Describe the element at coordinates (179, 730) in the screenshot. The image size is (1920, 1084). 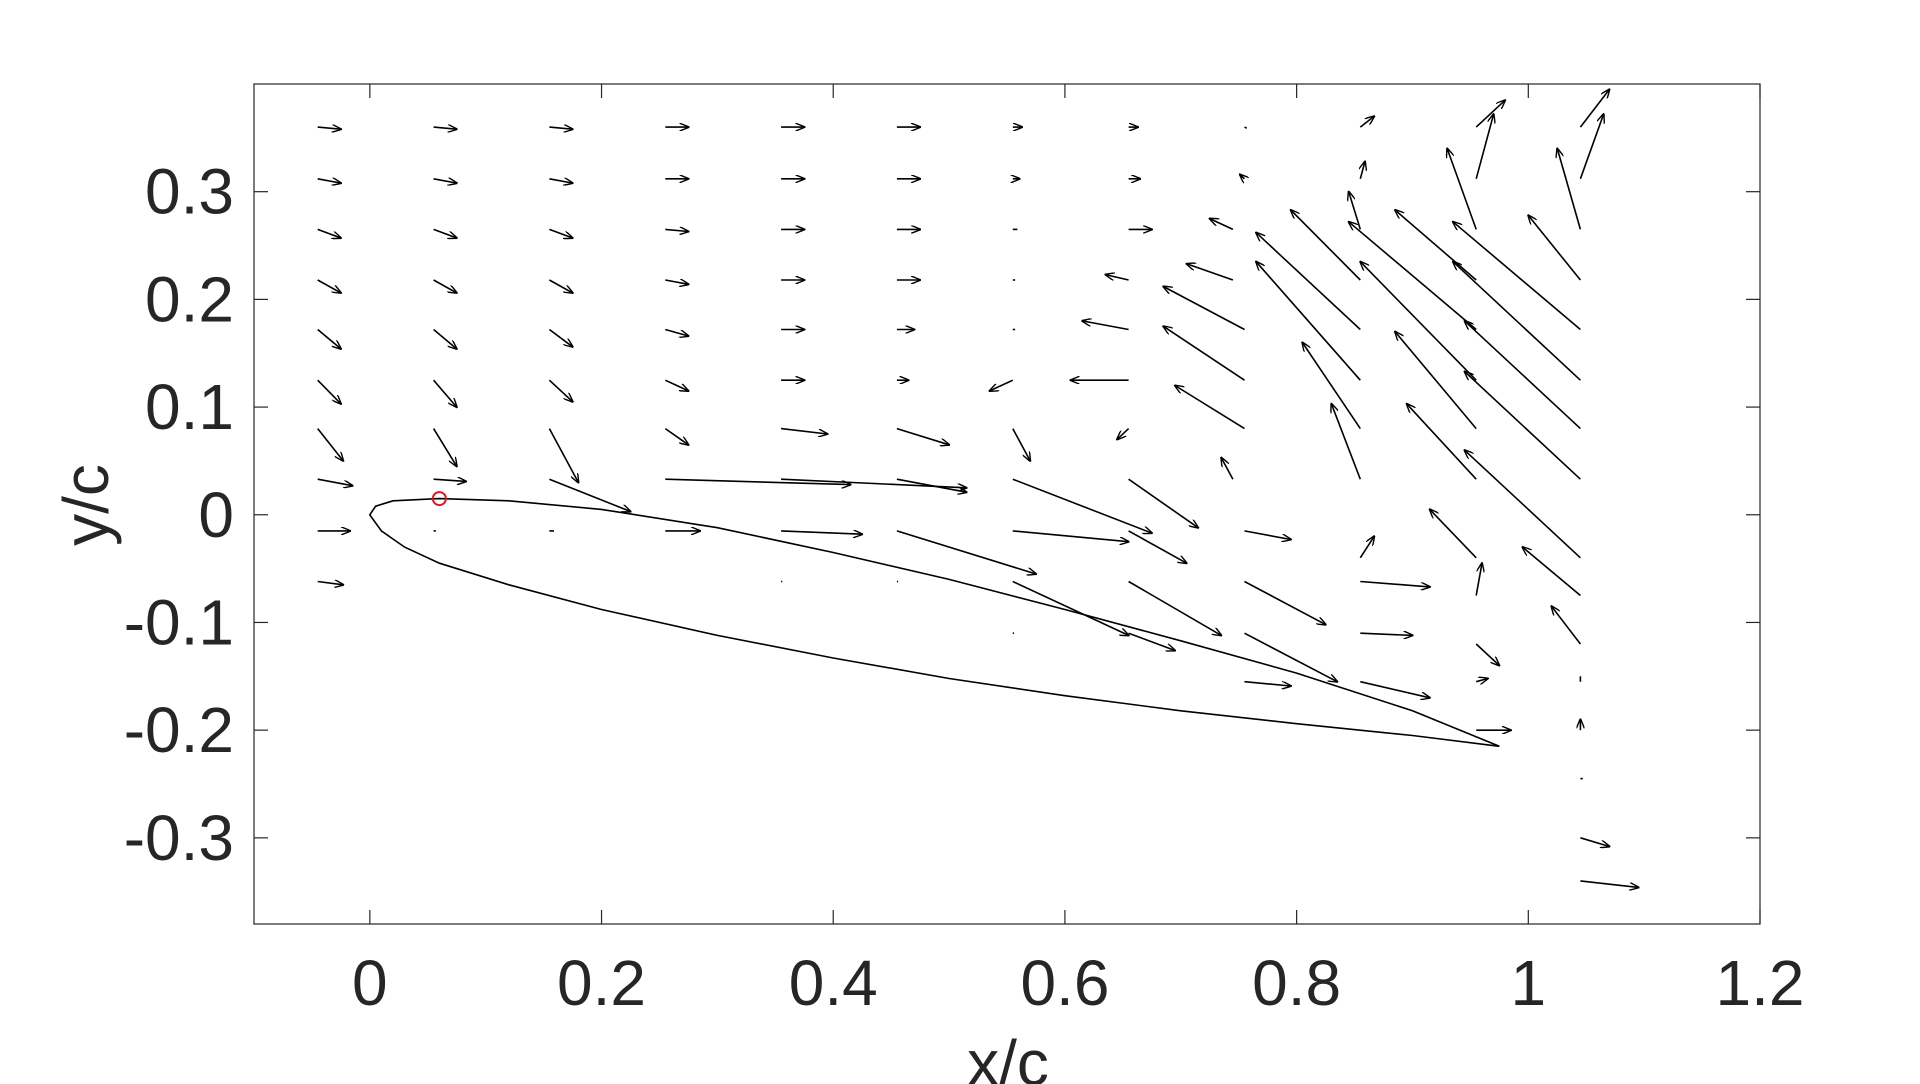
I see `y-tick-label: -0.2` at that location.